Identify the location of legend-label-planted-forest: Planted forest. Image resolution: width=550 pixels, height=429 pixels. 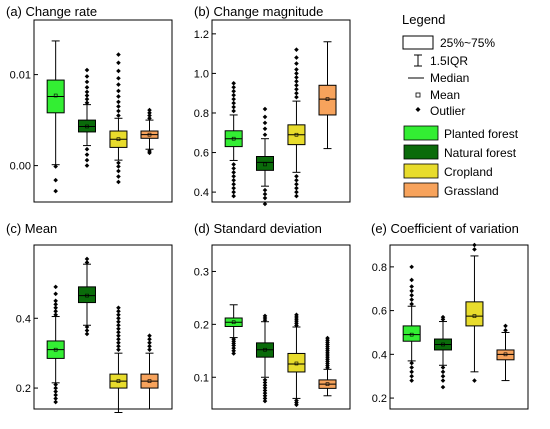
(481, 134).